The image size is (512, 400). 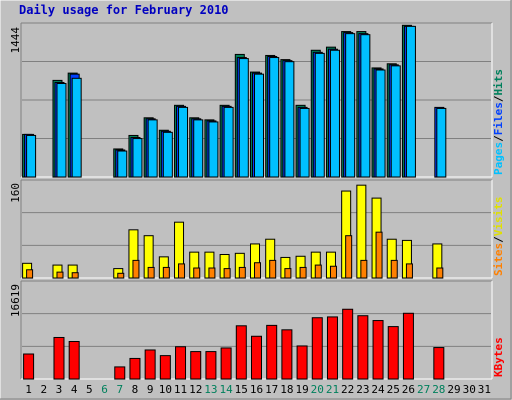 What do you see at coordinates (286, 389) in the screenshot?
I see `day-label: 18` at bounding box center [286, 389].